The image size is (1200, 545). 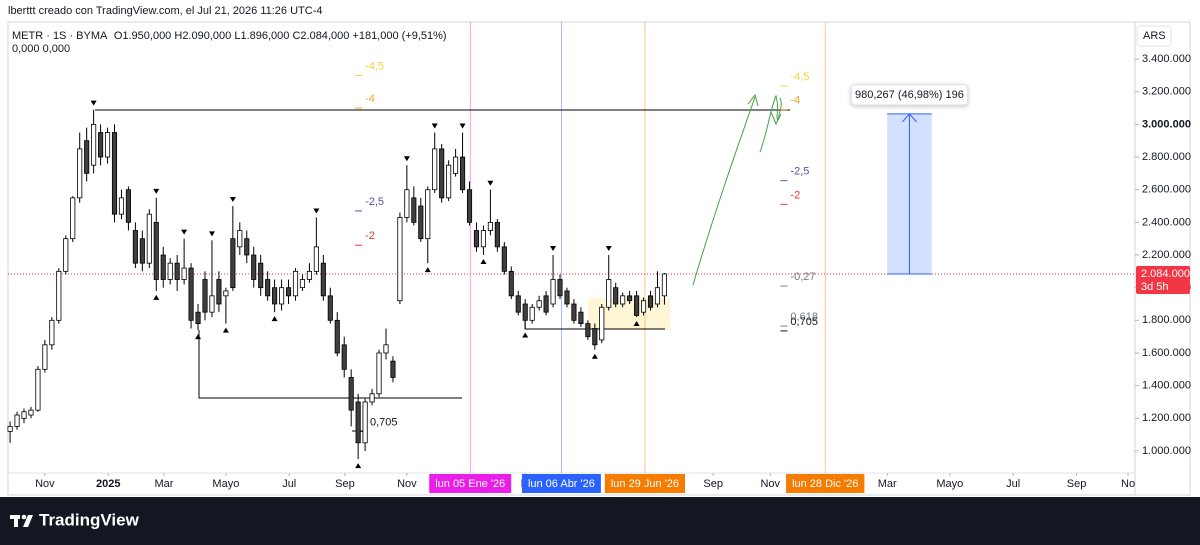 I want to click on fib-label: -2, so click(x=795, y=195).